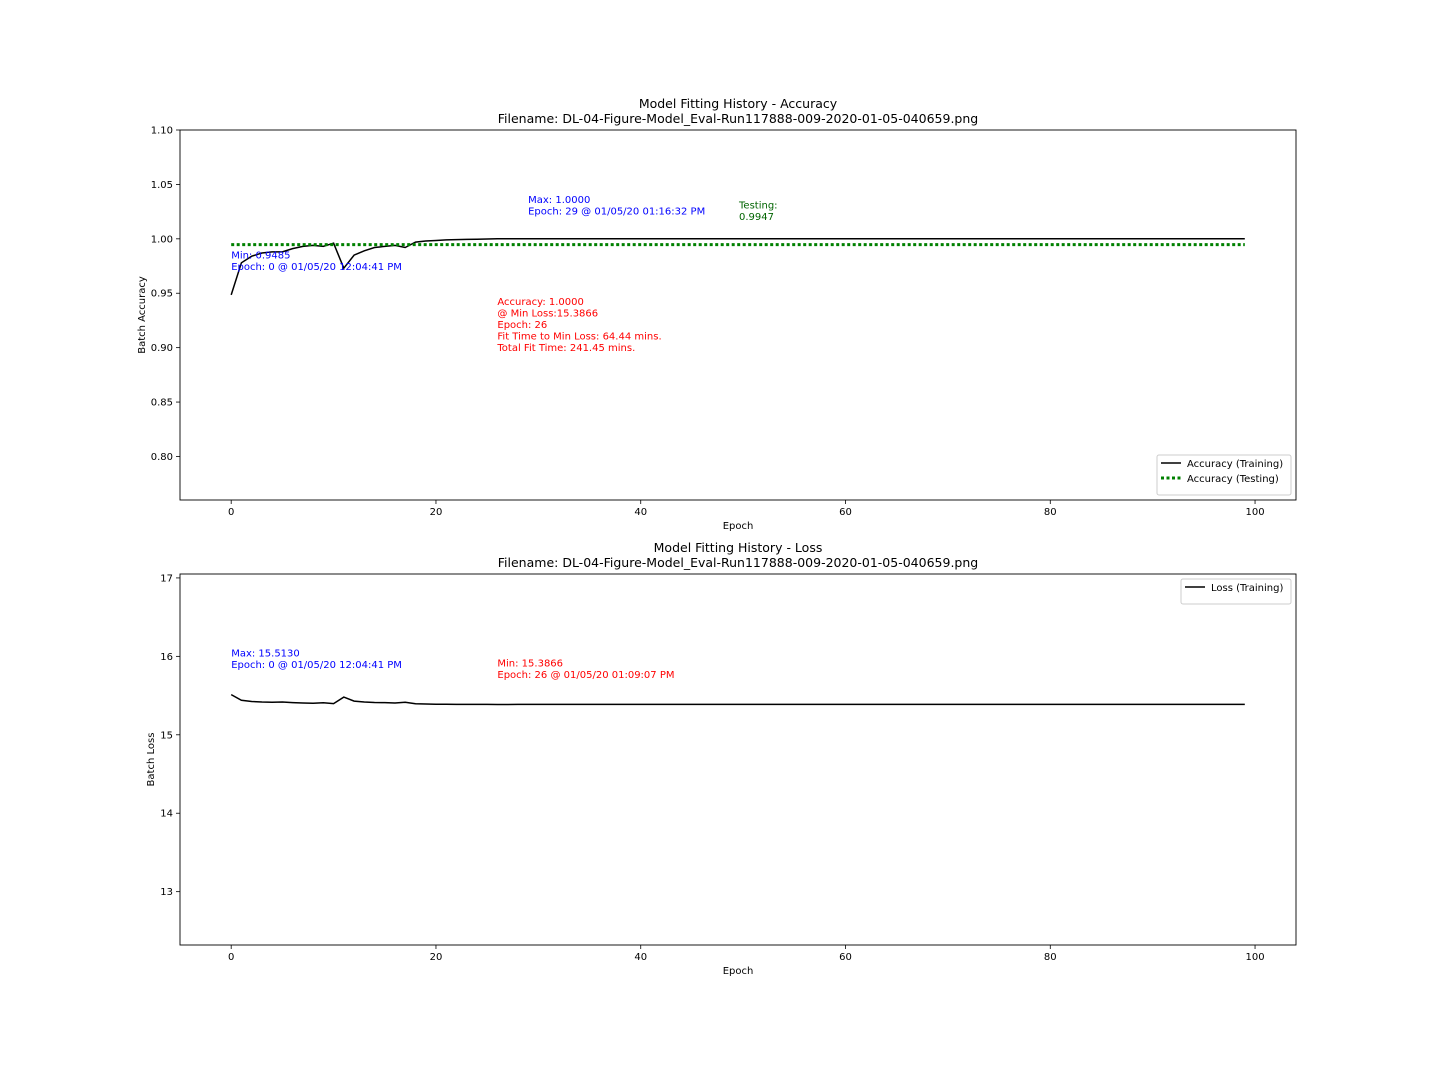 This screenshot has height=1080, width=1440. Describe the element at coordinates (151, 760) in the screenshot. I see `y-axis-label: Batch Loss` at that location.